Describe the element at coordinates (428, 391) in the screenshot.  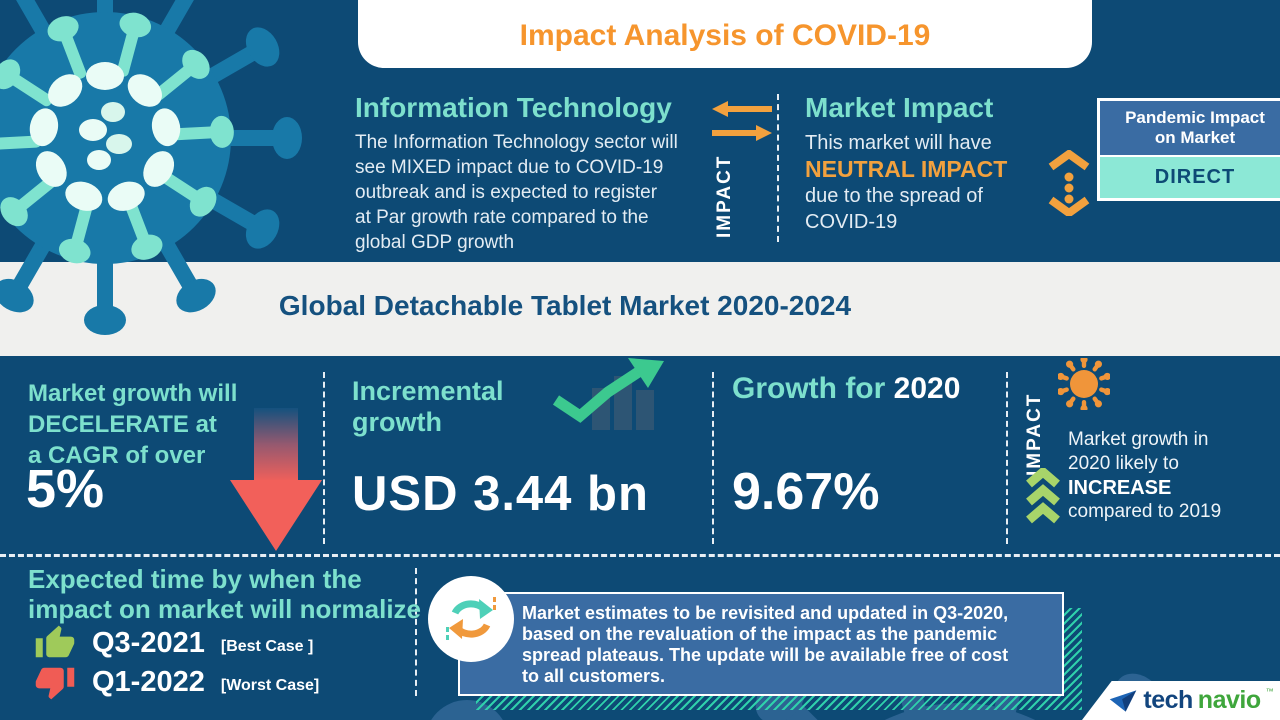
I see `incremental-growth-line: Incremental` at that location.